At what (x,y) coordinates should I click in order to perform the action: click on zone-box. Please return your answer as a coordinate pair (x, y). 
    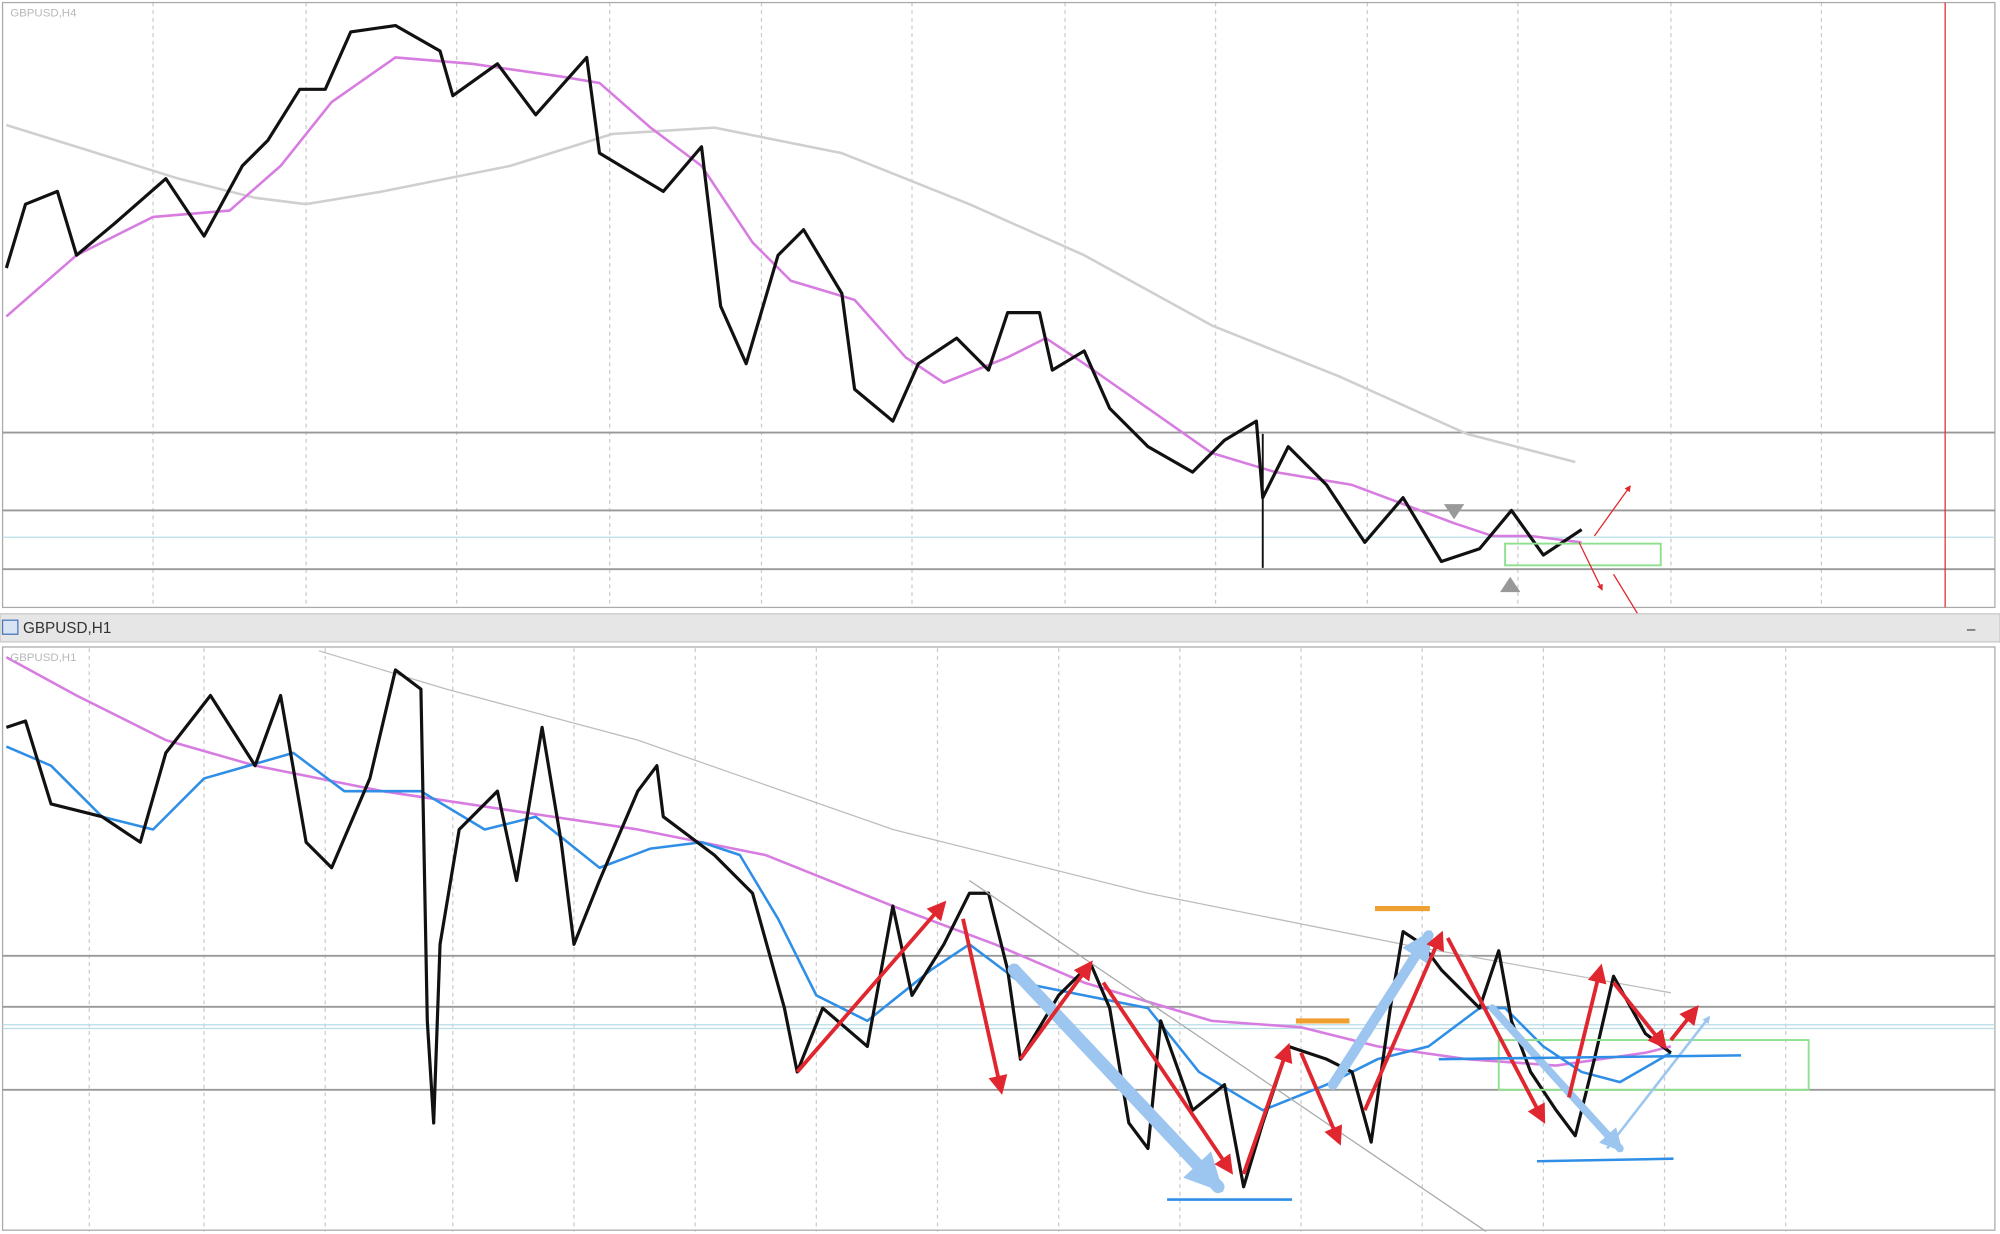
    Looking at the image, I should click on (1583, 554).